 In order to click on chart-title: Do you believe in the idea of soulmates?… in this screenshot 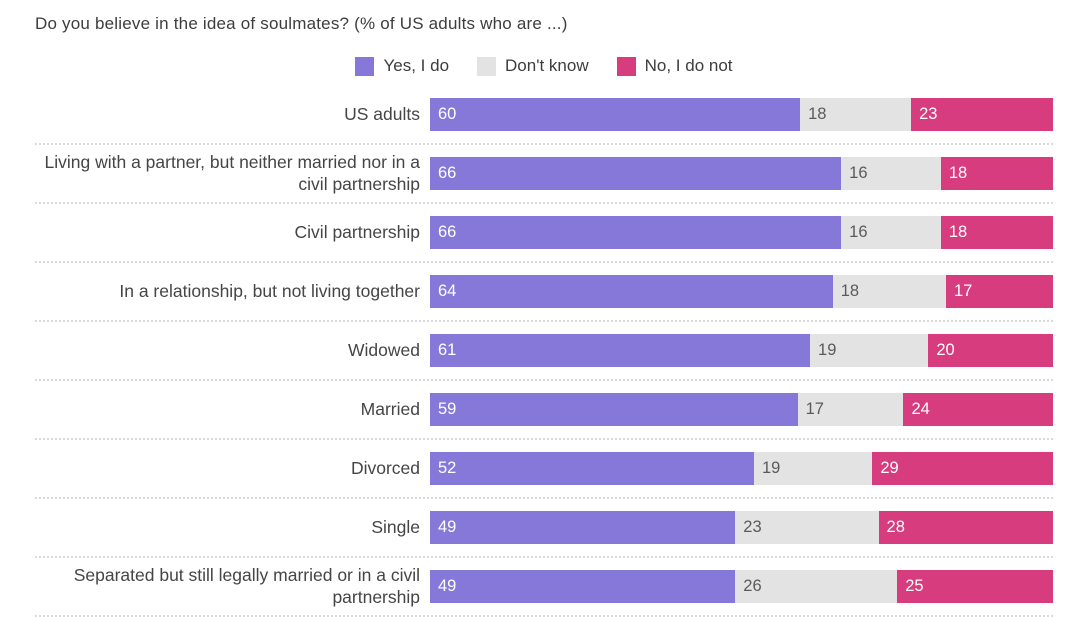, I will do `click(301, 23)`.